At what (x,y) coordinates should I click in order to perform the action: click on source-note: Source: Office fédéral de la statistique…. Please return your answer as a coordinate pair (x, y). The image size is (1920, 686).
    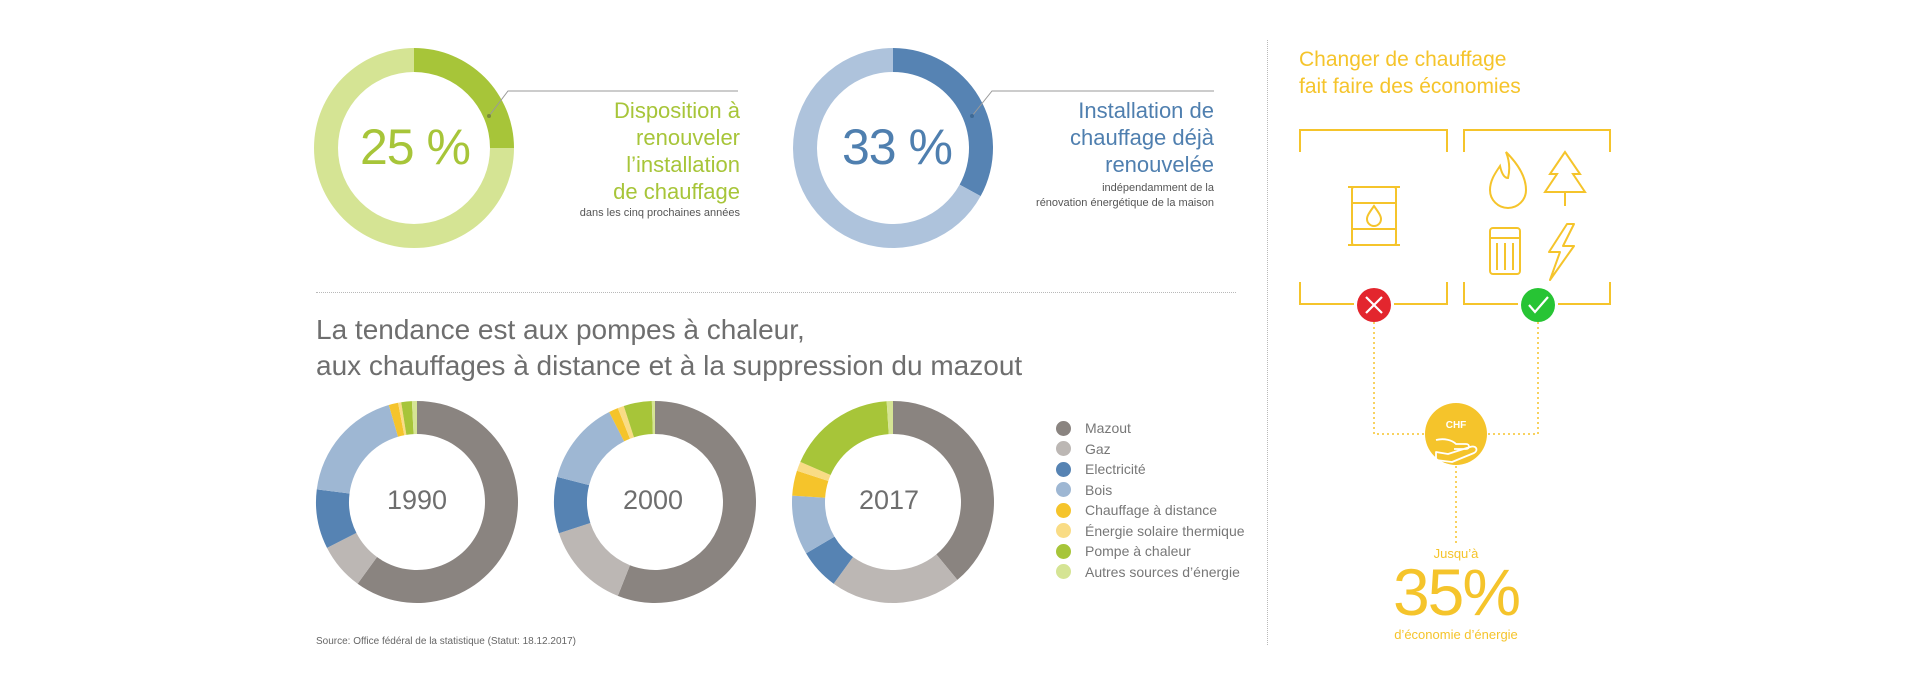
    Looking at the image, I should click on (446, 641).